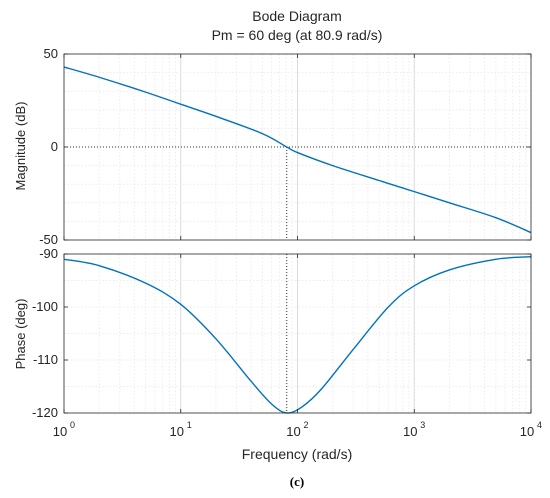 The height and width of the screenshot is (498, 550). What do you see at coordinates (45, 412) in the screenshot?
I see `phase-y-tick-label: -120` at bounding box center [45, 412].